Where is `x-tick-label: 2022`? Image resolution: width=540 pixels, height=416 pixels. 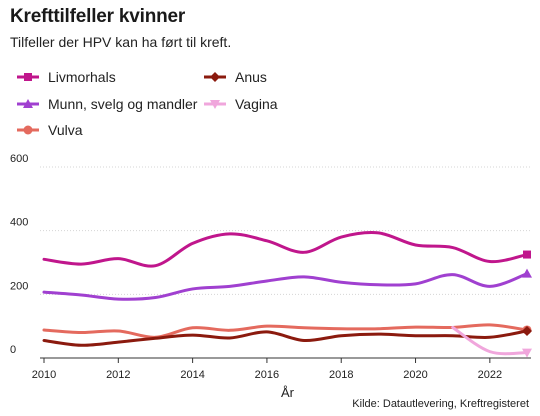 x-tick-label: 2022 is located at coordinates (490, 375).